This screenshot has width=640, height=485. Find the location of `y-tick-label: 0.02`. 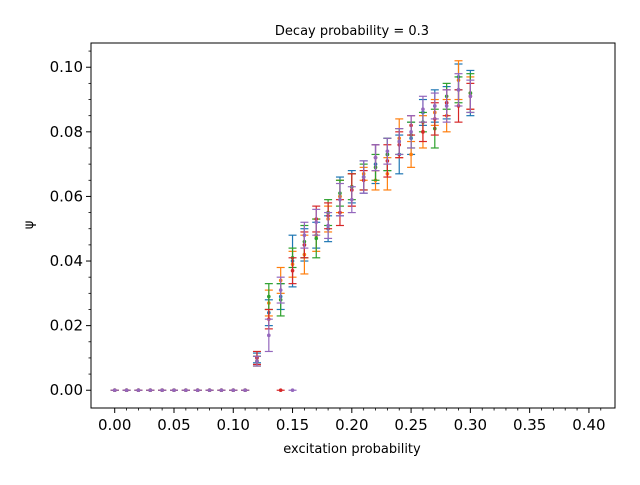

y-tick-label: 0.02 is located at coordinates (66, 326).